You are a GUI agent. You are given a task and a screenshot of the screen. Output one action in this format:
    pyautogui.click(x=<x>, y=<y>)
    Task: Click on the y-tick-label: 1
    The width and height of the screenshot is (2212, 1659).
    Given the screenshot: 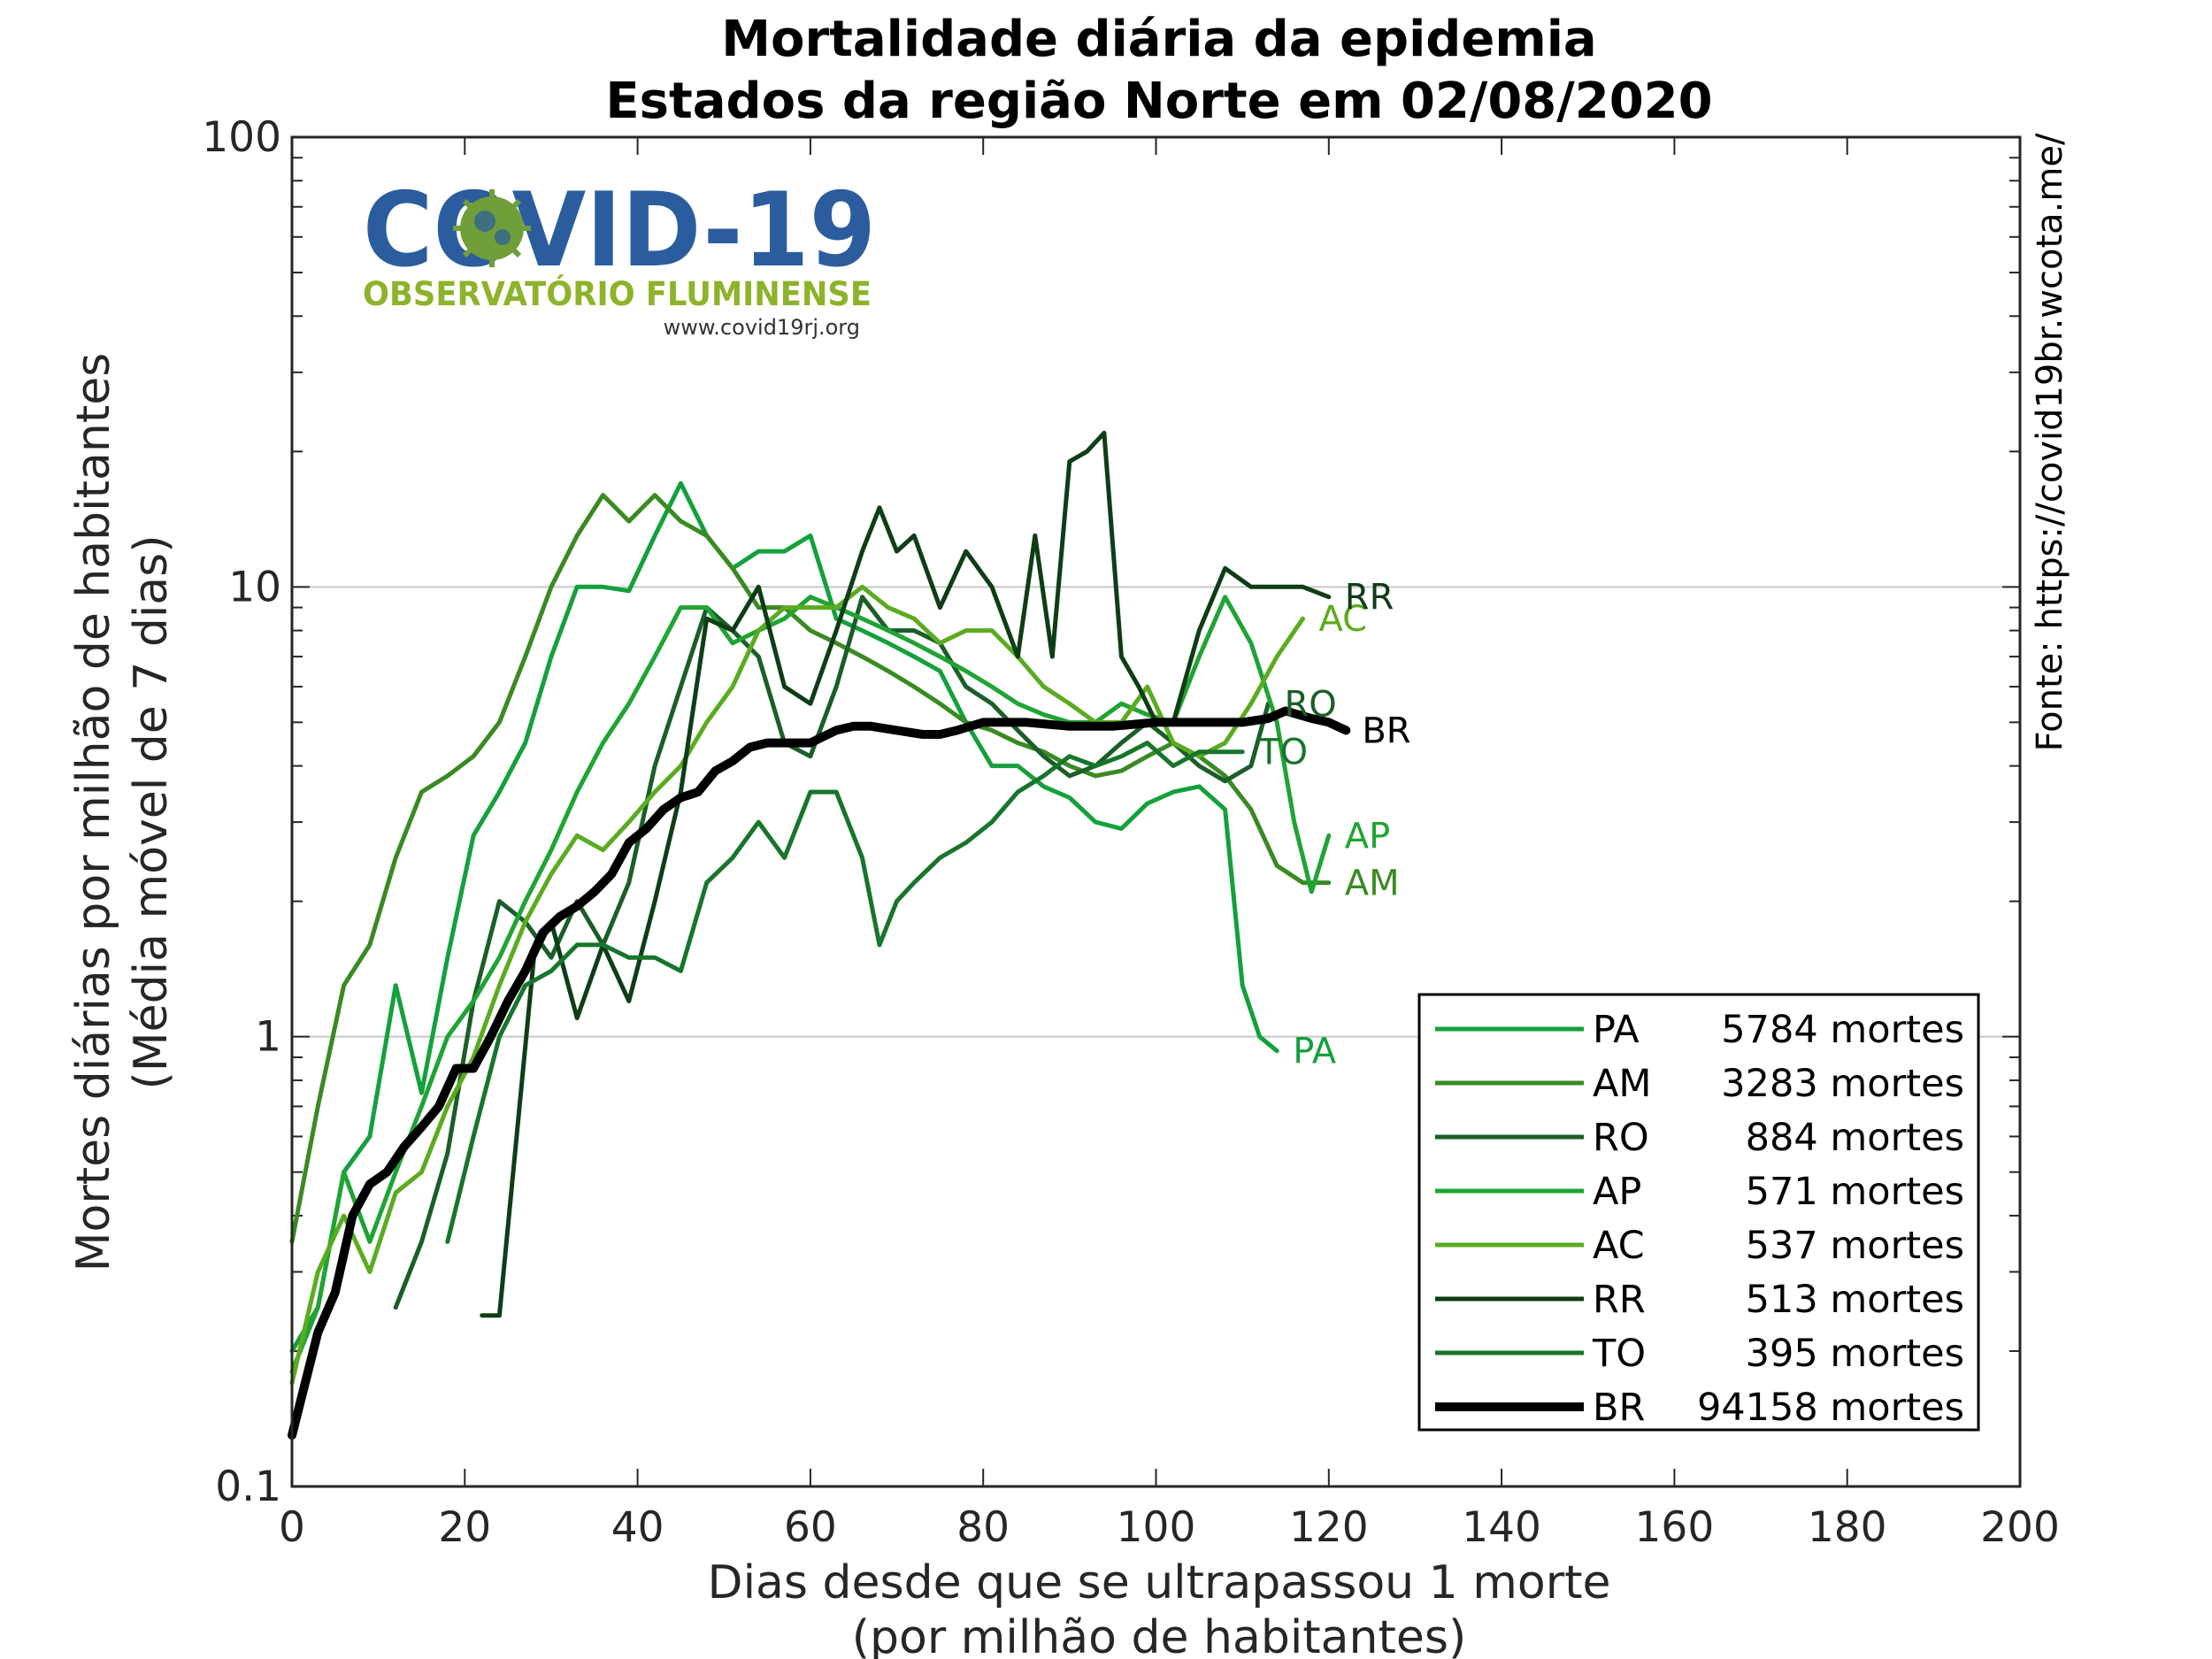 What is the action you would take?
    pyautogui.click(x=268, y=1037)
    